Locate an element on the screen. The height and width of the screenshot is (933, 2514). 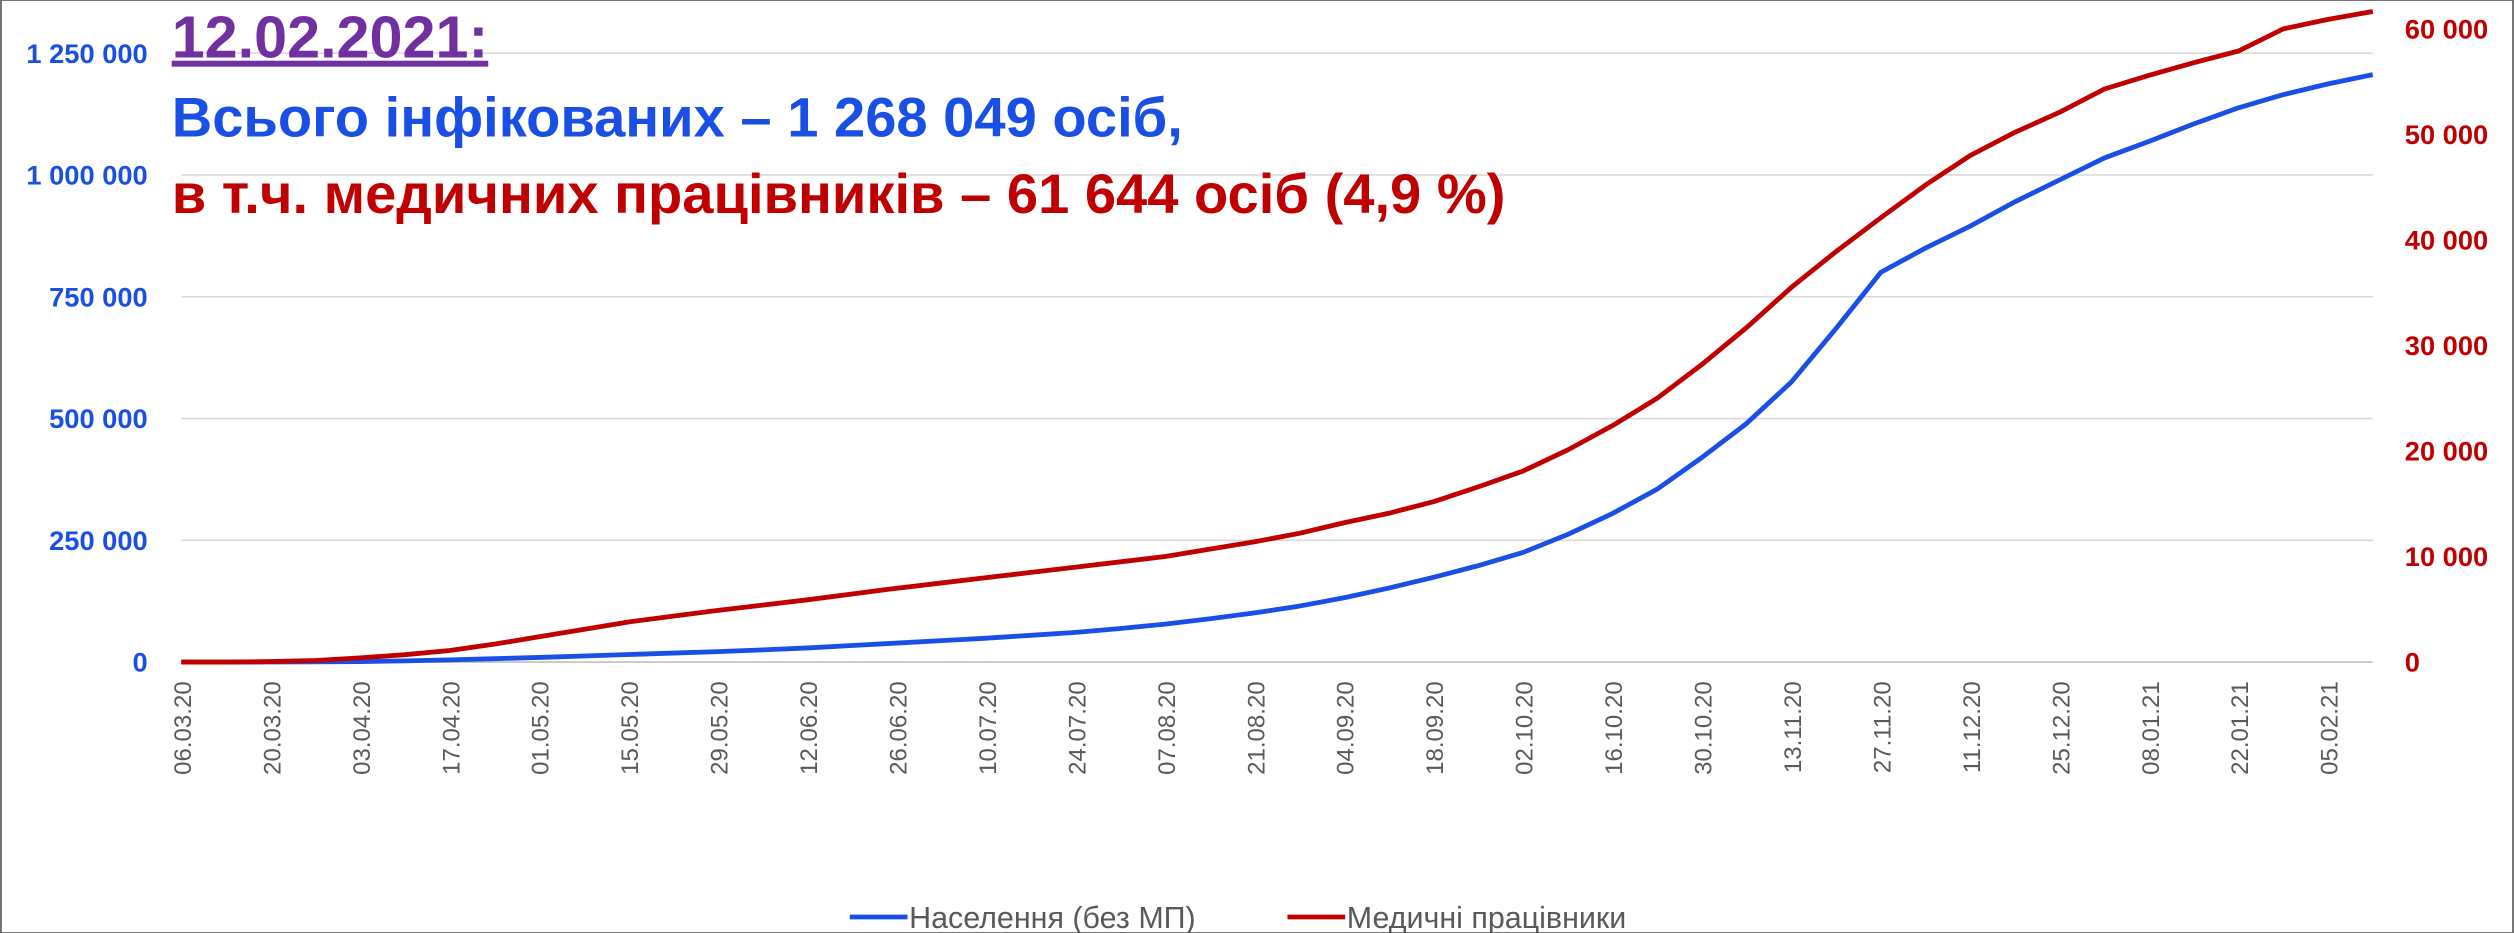
y2-tick-label: 60 000 is located at coordinates (2446, 28).